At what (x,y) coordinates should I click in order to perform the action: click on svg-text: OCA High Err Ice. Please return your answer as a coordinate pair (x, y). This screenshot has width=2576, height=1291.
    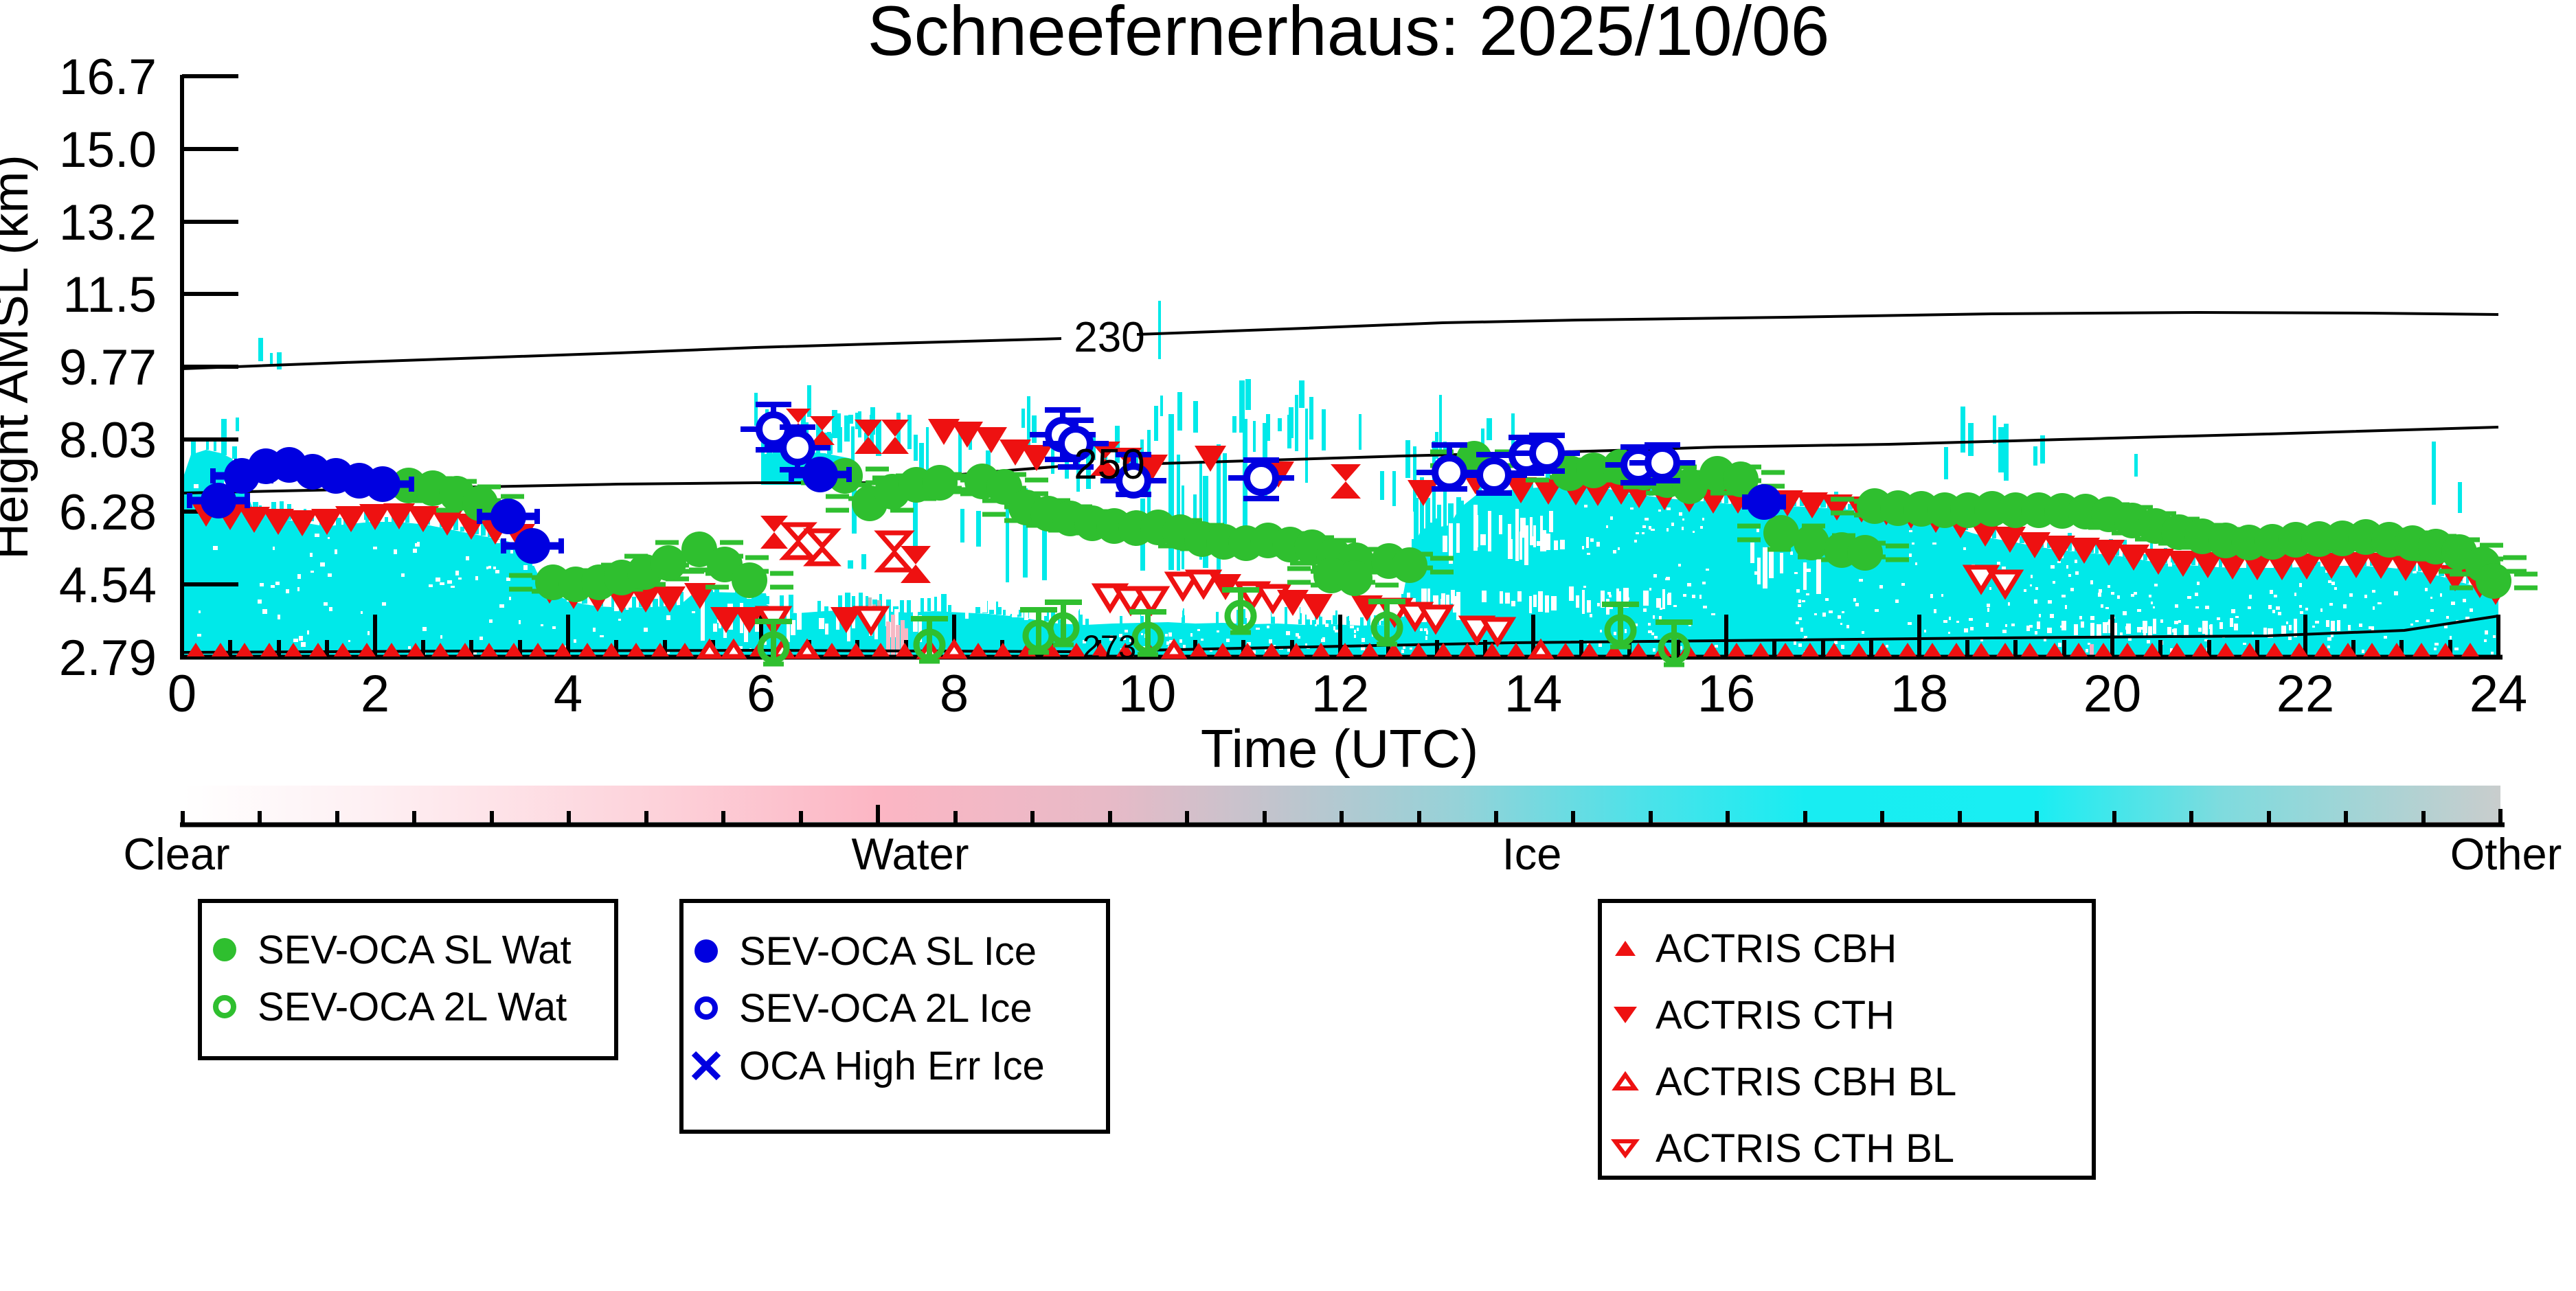
    Looking at the image, I should click on (892, 1066).